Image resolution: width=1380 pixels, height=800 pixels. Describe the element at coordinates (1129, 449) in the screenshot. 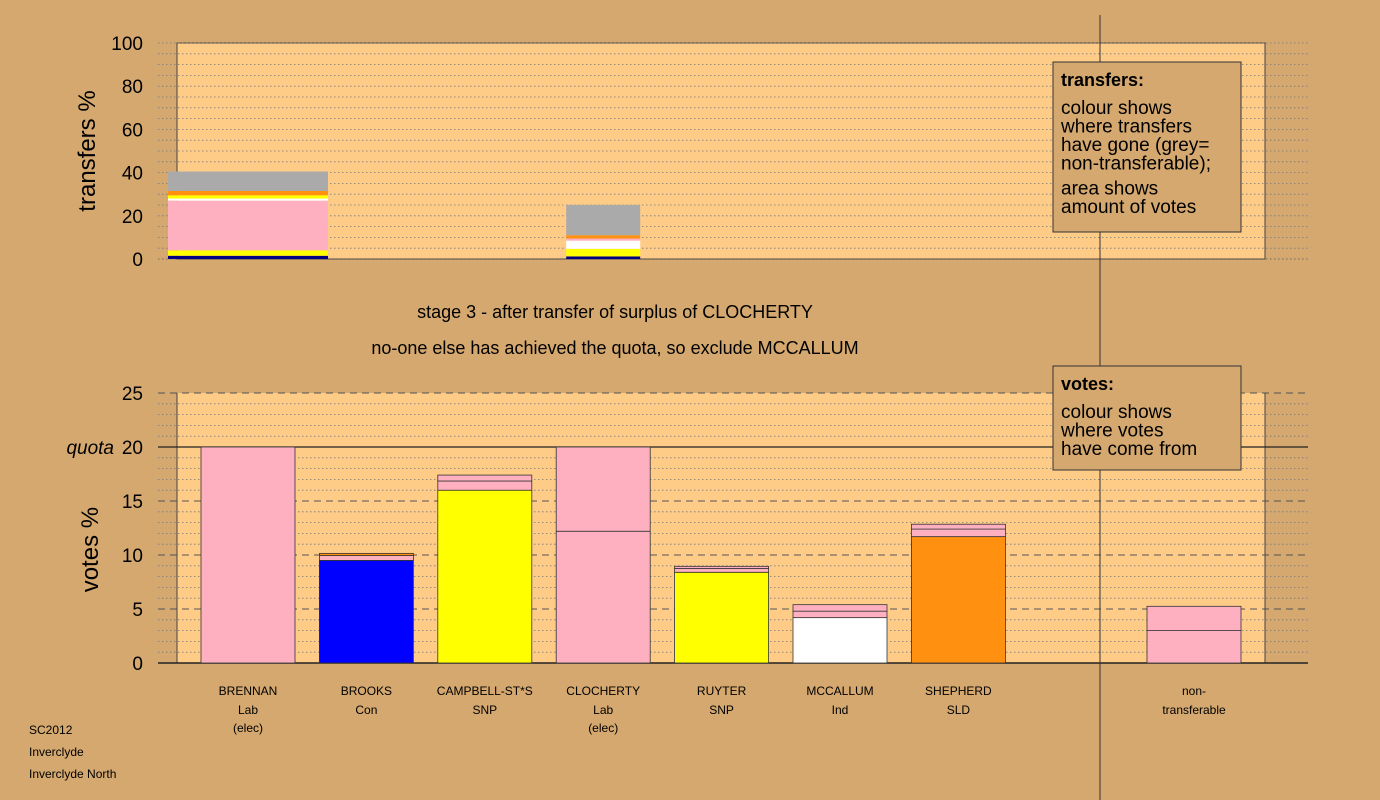

I see `legend-votes-line: have come from` at that location.